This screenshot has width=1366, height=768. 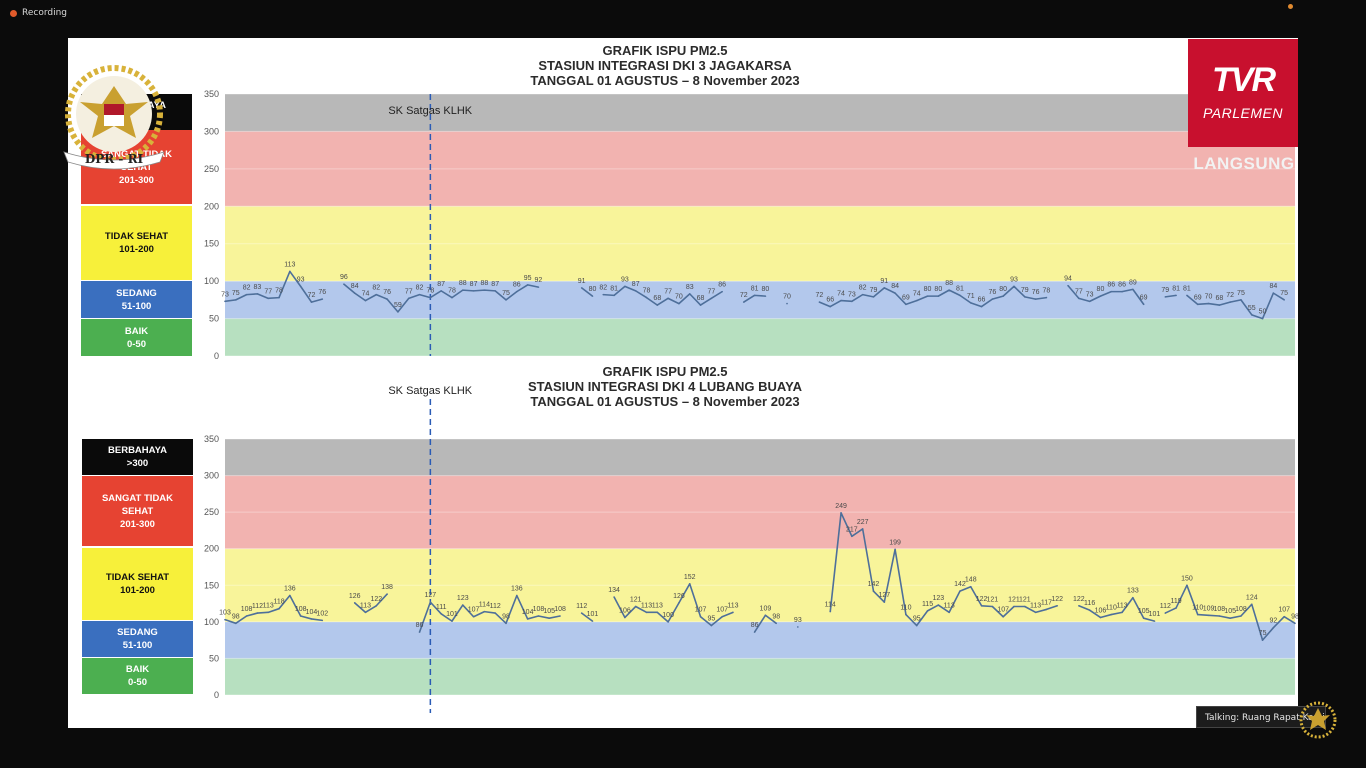 What do you see at coordinates (1209, 297) in the screenshot?
I see `data-label: 70` at bounding box center [1209, 297].